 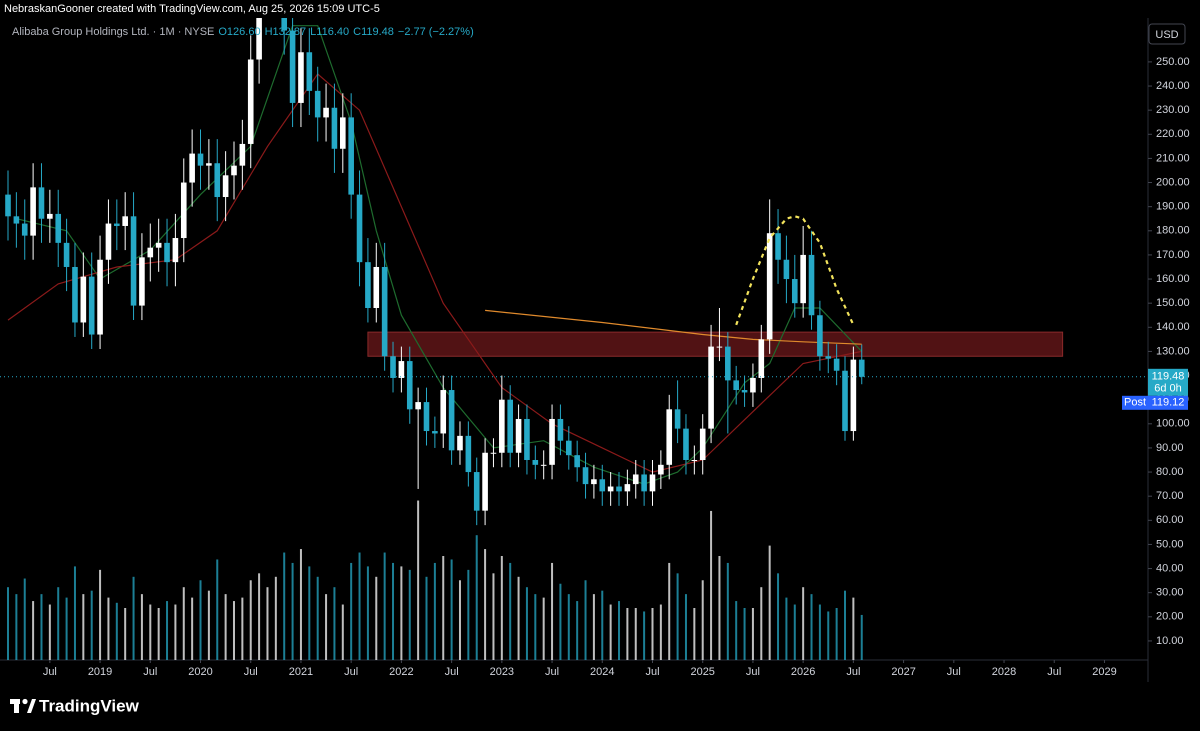 I want to click on x-tick-label: 2021, so click(x=301, y=672).